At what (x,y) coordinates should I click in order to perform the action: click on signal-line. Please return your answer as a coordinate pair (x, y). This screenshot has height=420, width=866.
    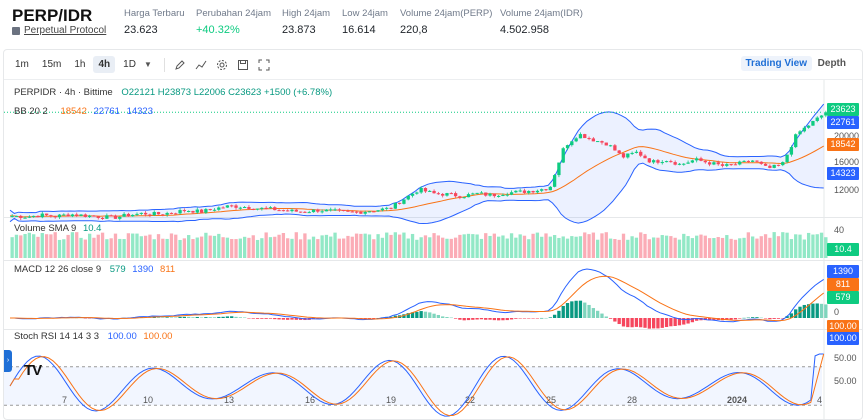
    Looking at the image, I should click on (417, 298).